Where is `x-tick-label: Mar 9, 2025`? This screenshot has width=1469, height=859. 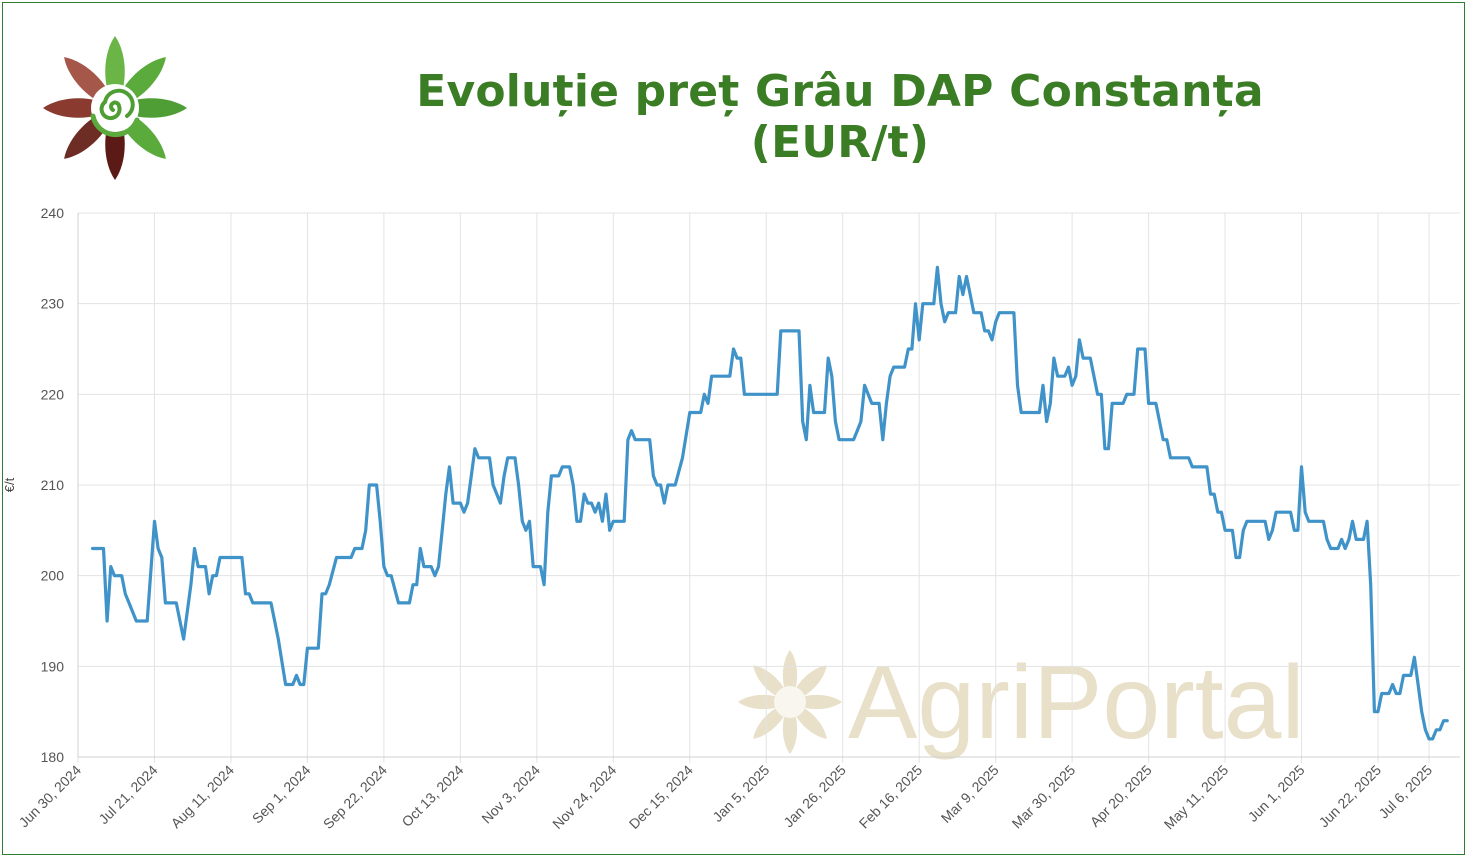
x-tick-label: Mar 9, 2025 is located at coordinates (970, 794).